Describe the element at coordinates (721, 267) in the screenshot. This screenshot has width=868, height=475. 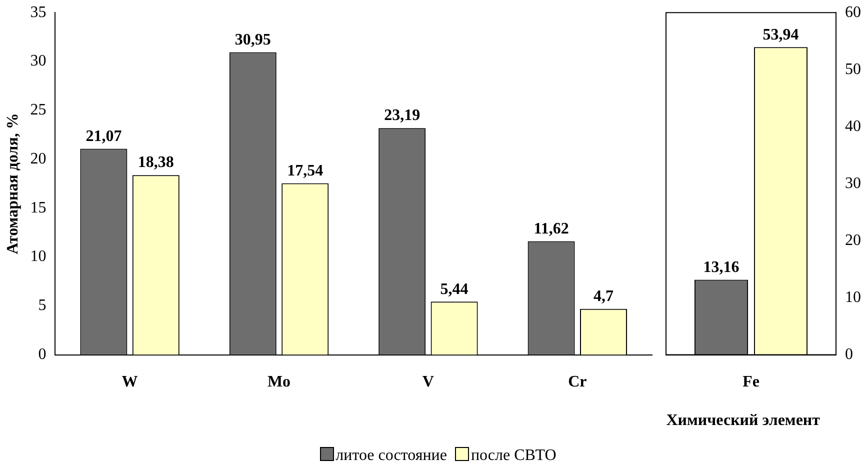
I see `data-label: 13,16` at that location.